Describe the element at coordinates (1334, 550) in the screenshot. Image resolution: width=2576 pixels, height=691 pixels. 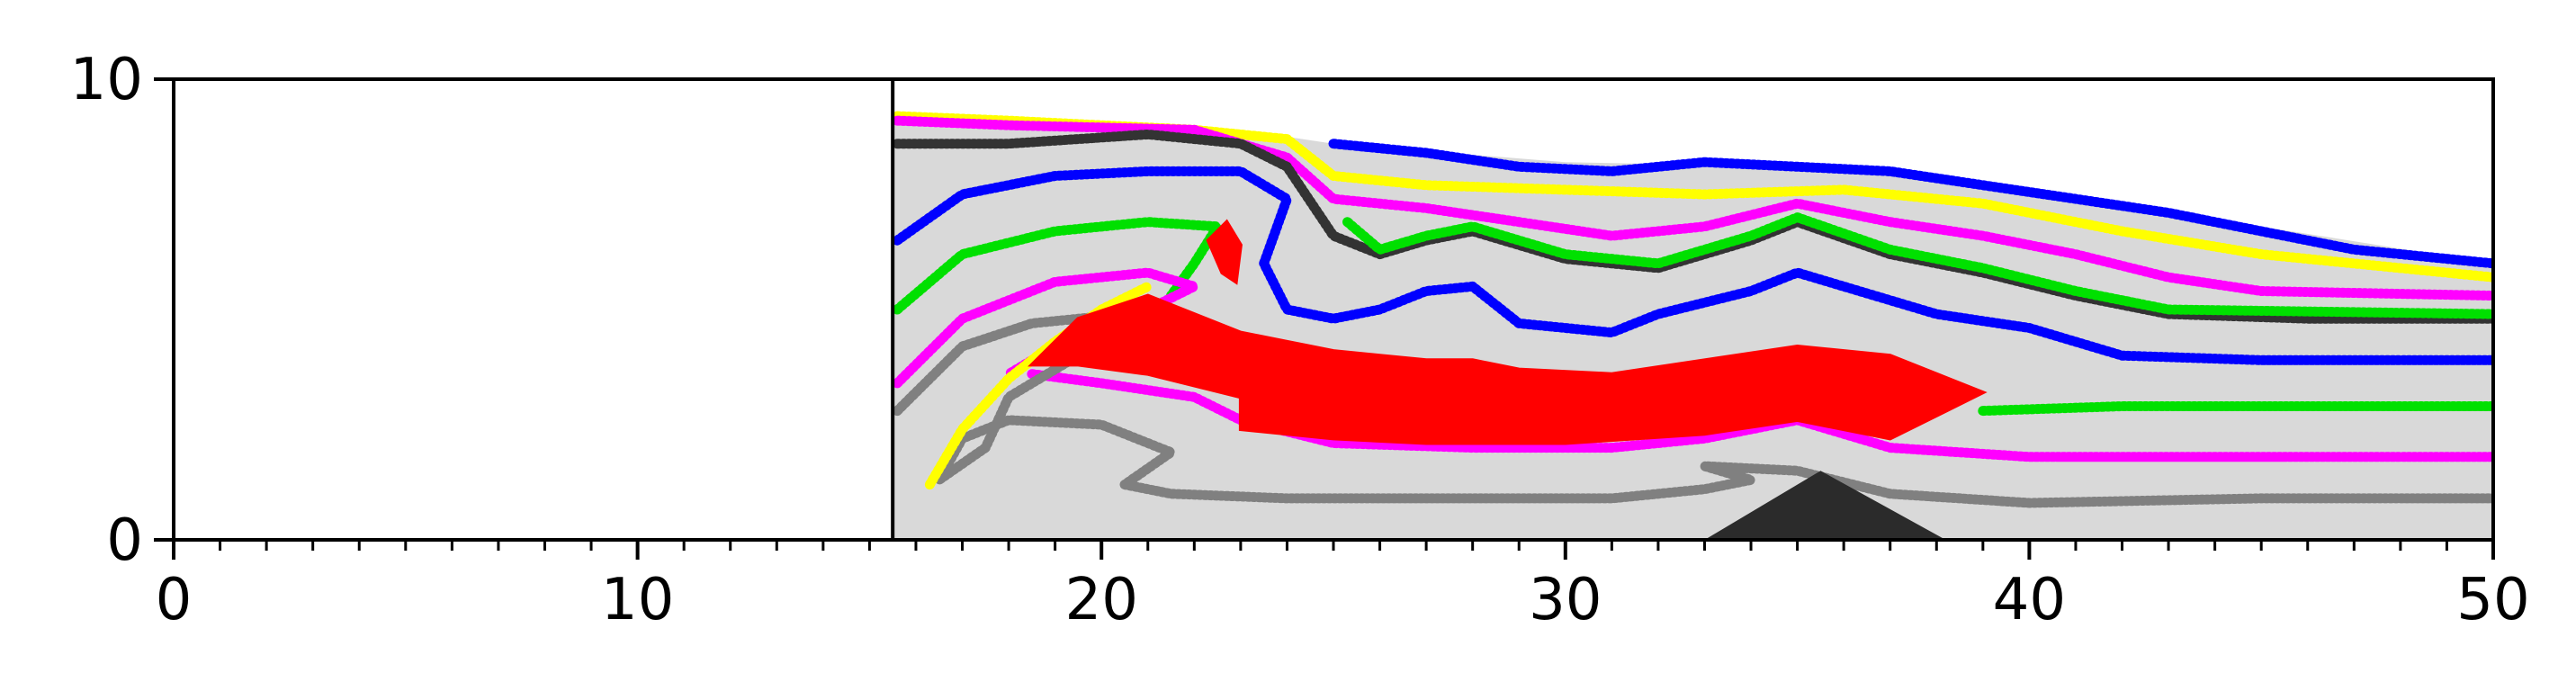
I see `x-axis-ticks` at that location.